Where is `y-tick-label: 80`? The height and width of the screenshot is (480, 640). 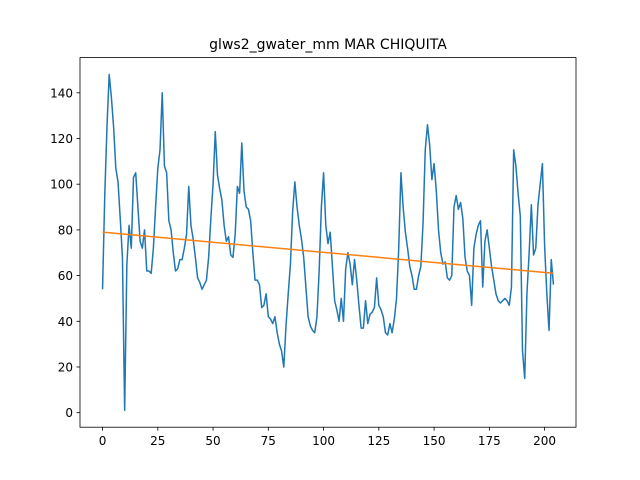 y-tick-label: 80 is located at coordinates (65, 230).